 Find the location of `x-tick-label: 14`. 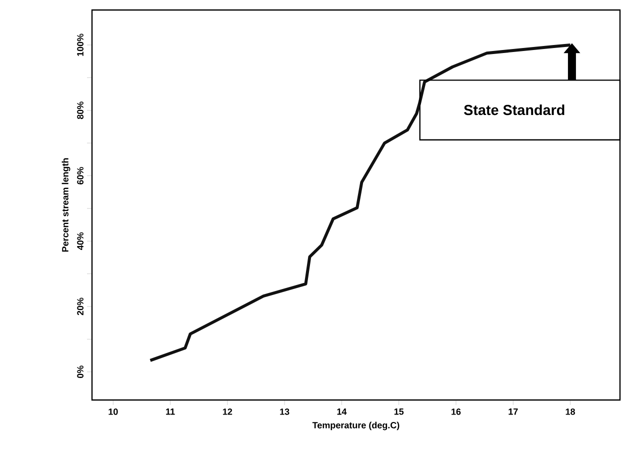

x-tick-label: 14 is located at coordinates (342, 411).